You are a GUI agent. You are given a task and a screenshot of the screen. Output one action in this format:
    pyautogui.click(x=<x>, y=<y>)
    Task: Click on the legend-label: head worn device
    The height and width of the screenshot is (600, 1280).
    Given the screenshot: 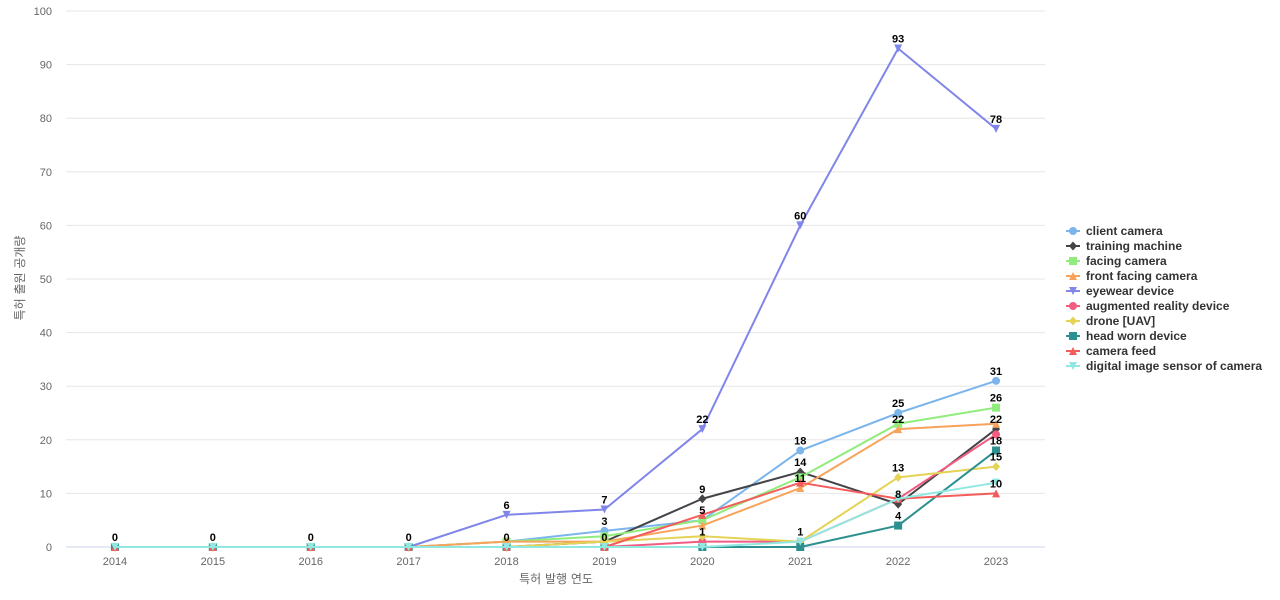 What is the action you would take?
    pyautogui.click(x=1136, y=336)
    